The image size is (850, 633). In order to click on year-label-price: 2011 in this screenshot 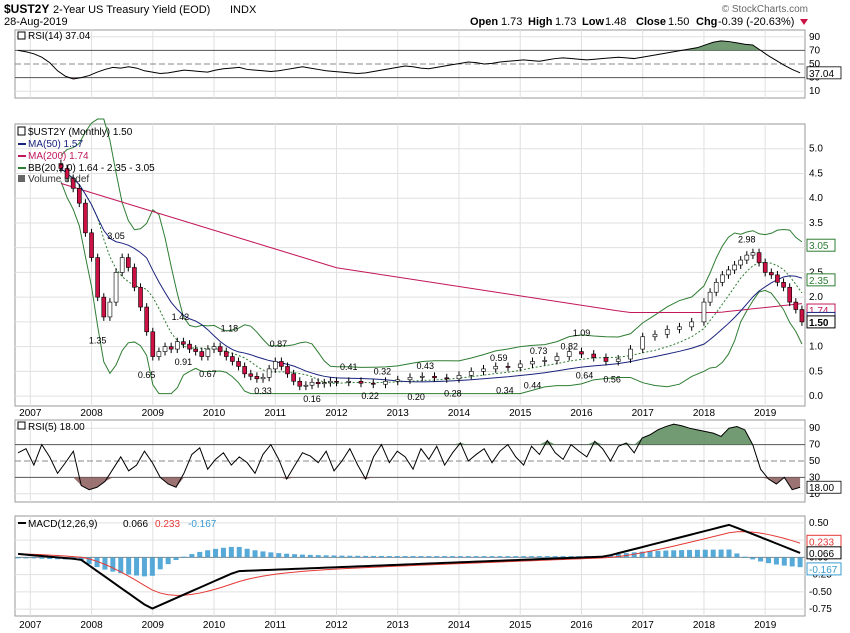, I will do `click(276, 413)`.